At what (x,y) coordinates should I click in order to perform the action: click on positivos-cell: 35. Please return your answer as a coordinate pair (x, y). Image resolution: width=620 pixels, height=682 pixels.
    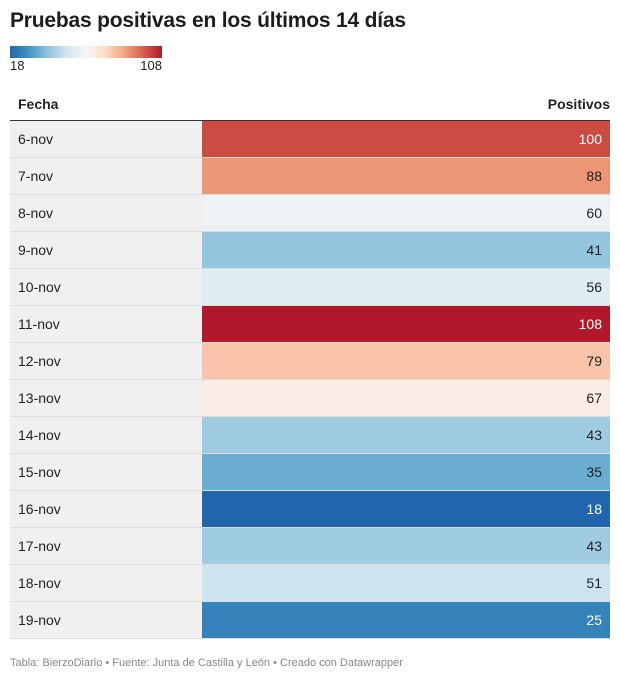
    Looking at the image, I should click on (406, 472).